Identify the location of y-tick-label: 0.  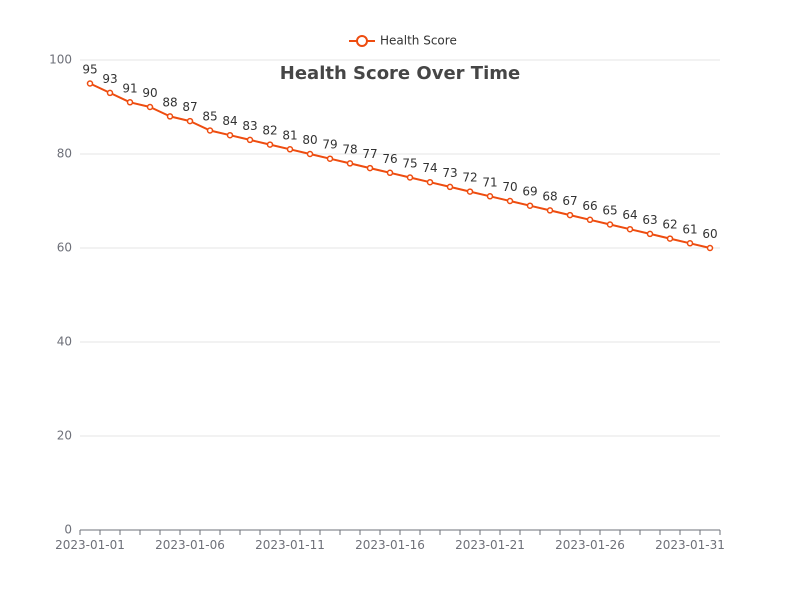
(68, 530).